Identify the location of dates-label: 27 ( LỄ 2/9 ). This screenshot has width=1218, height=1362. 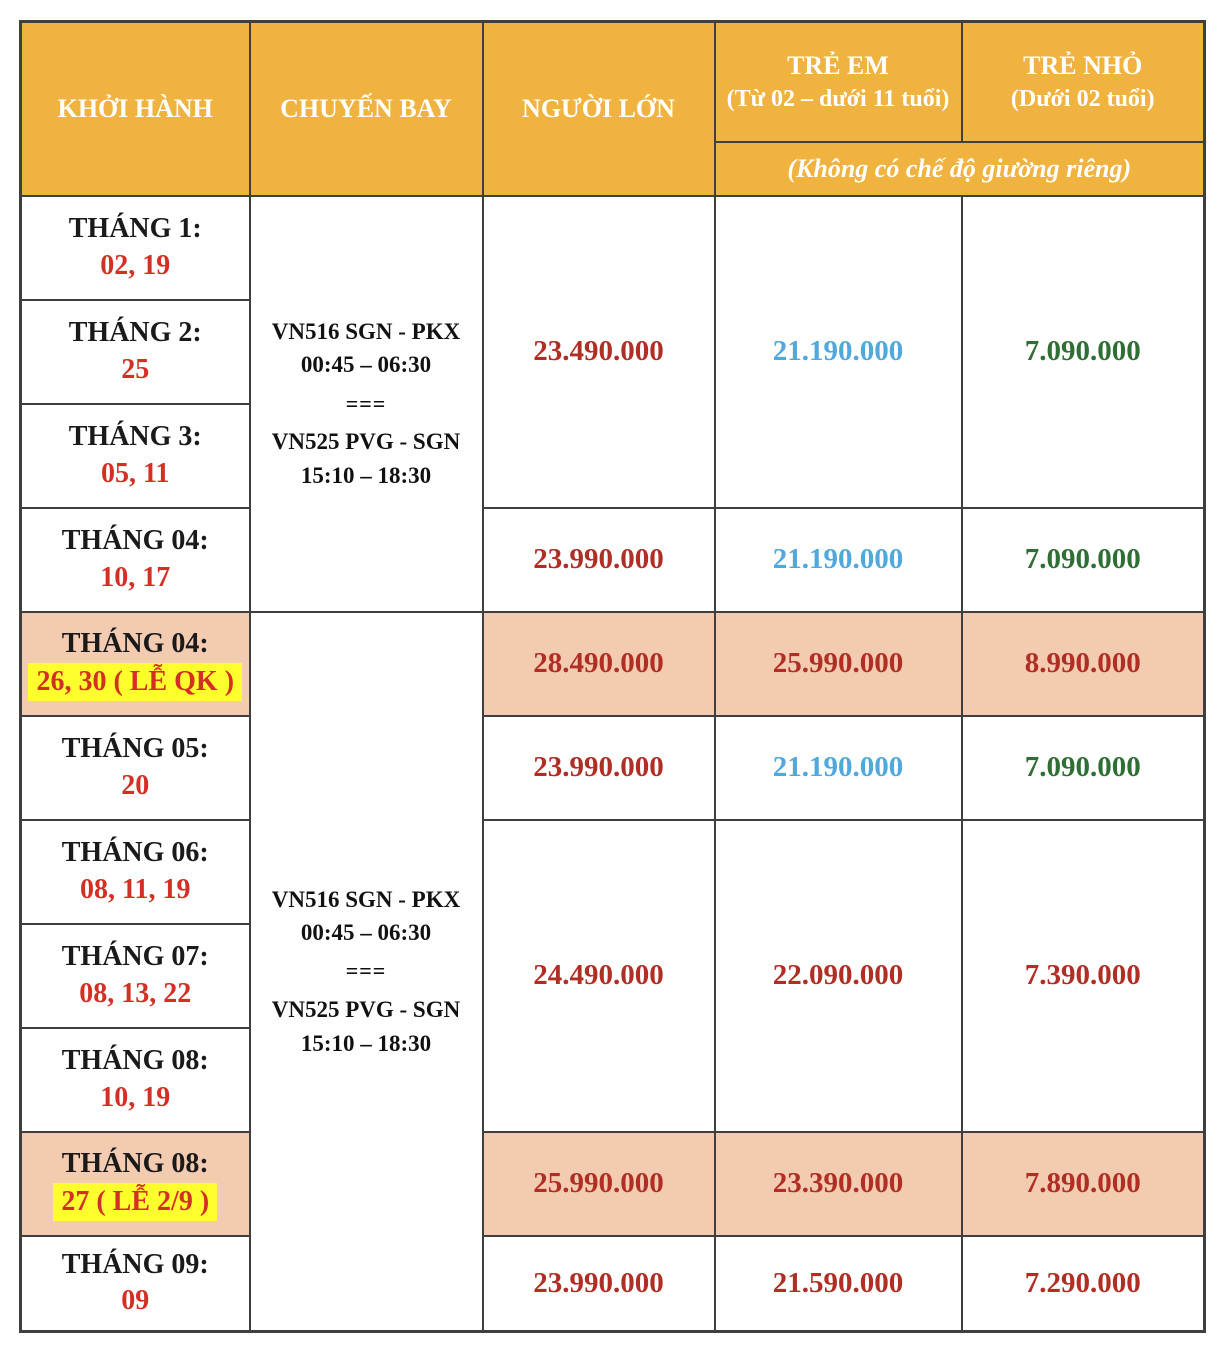
(135, 1201).